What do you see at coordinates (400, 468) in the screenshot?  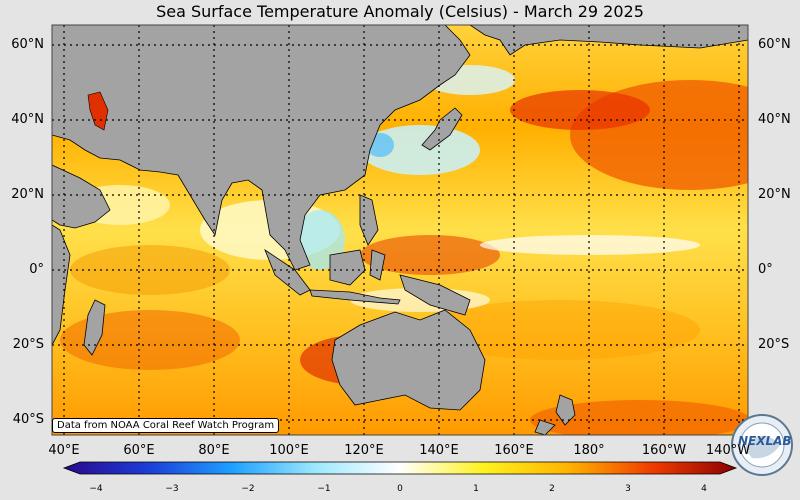 I see `colorbar` at bounding box center [400, 468].